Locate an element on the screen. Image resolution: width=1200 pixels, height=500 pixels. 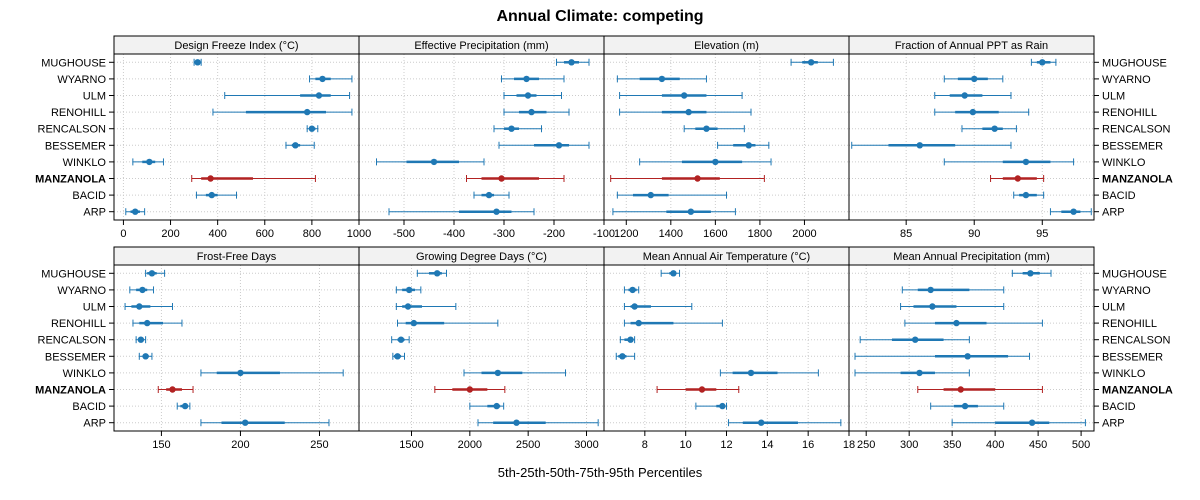
median-point-wyarno is located at coordinates (974, 79).